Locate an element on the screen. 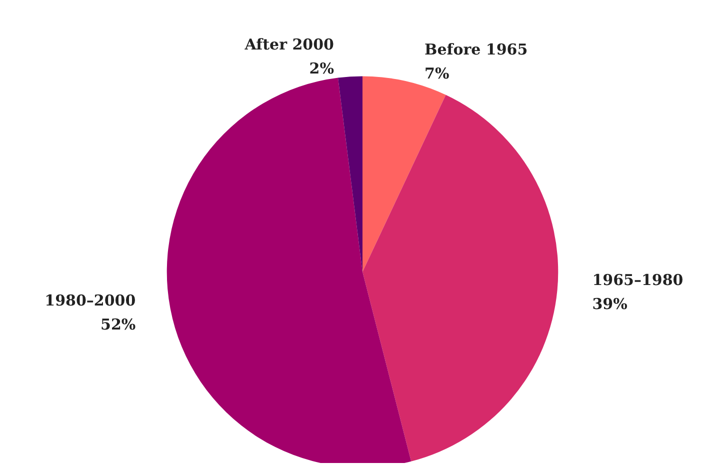 The image size is (725, 471). data-label: 52% is located at coordinates (118, 324).